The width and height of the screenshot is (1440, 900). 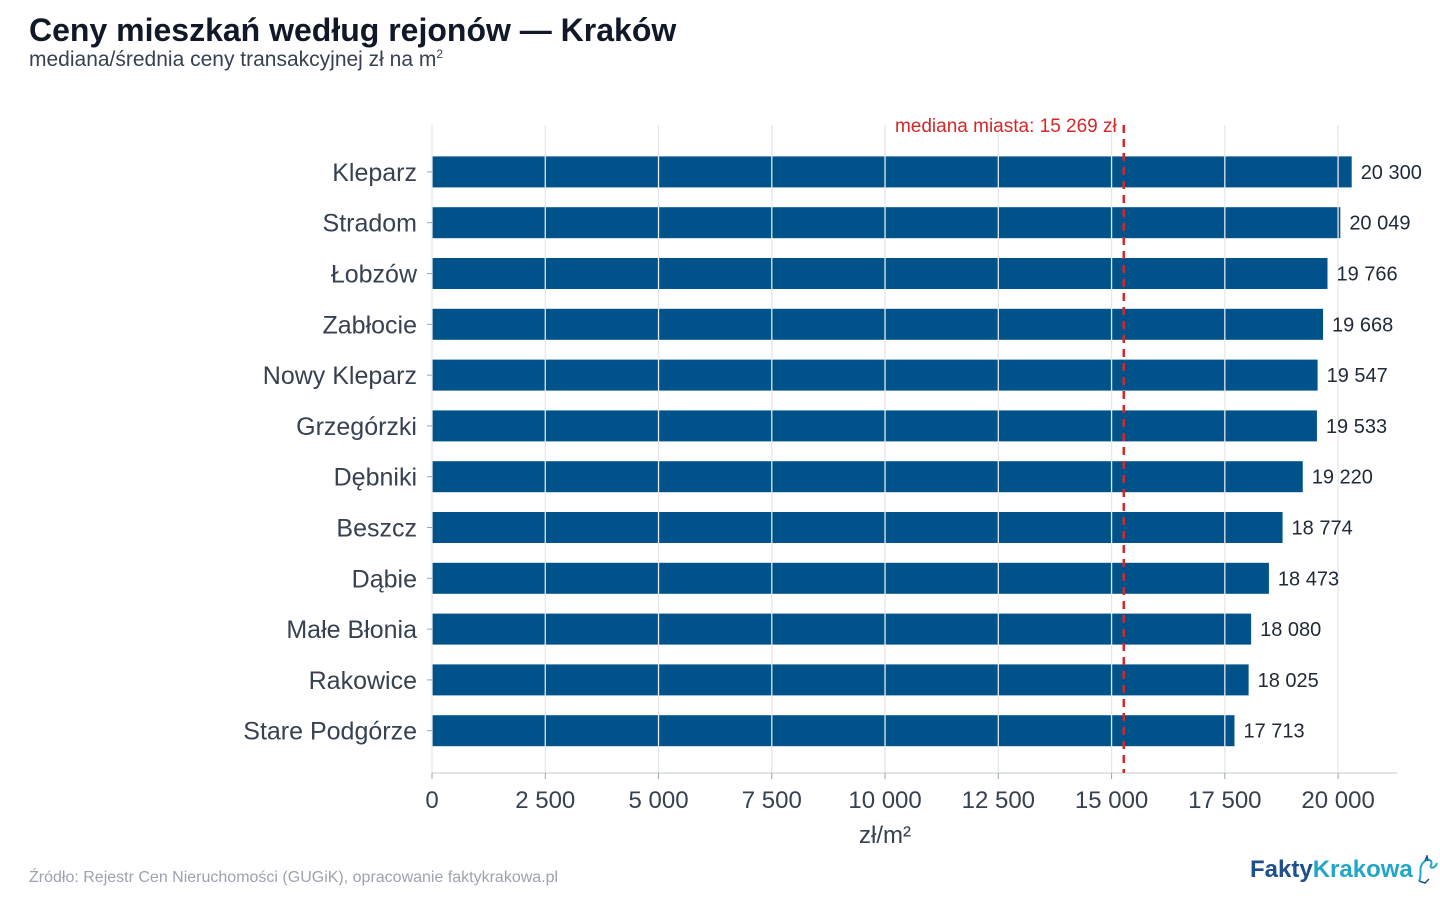 What do you see at coordinates (1111, 800) in the screenshot?
I see `x-tick-label: 15 000` at bounding box center [1111, 800].